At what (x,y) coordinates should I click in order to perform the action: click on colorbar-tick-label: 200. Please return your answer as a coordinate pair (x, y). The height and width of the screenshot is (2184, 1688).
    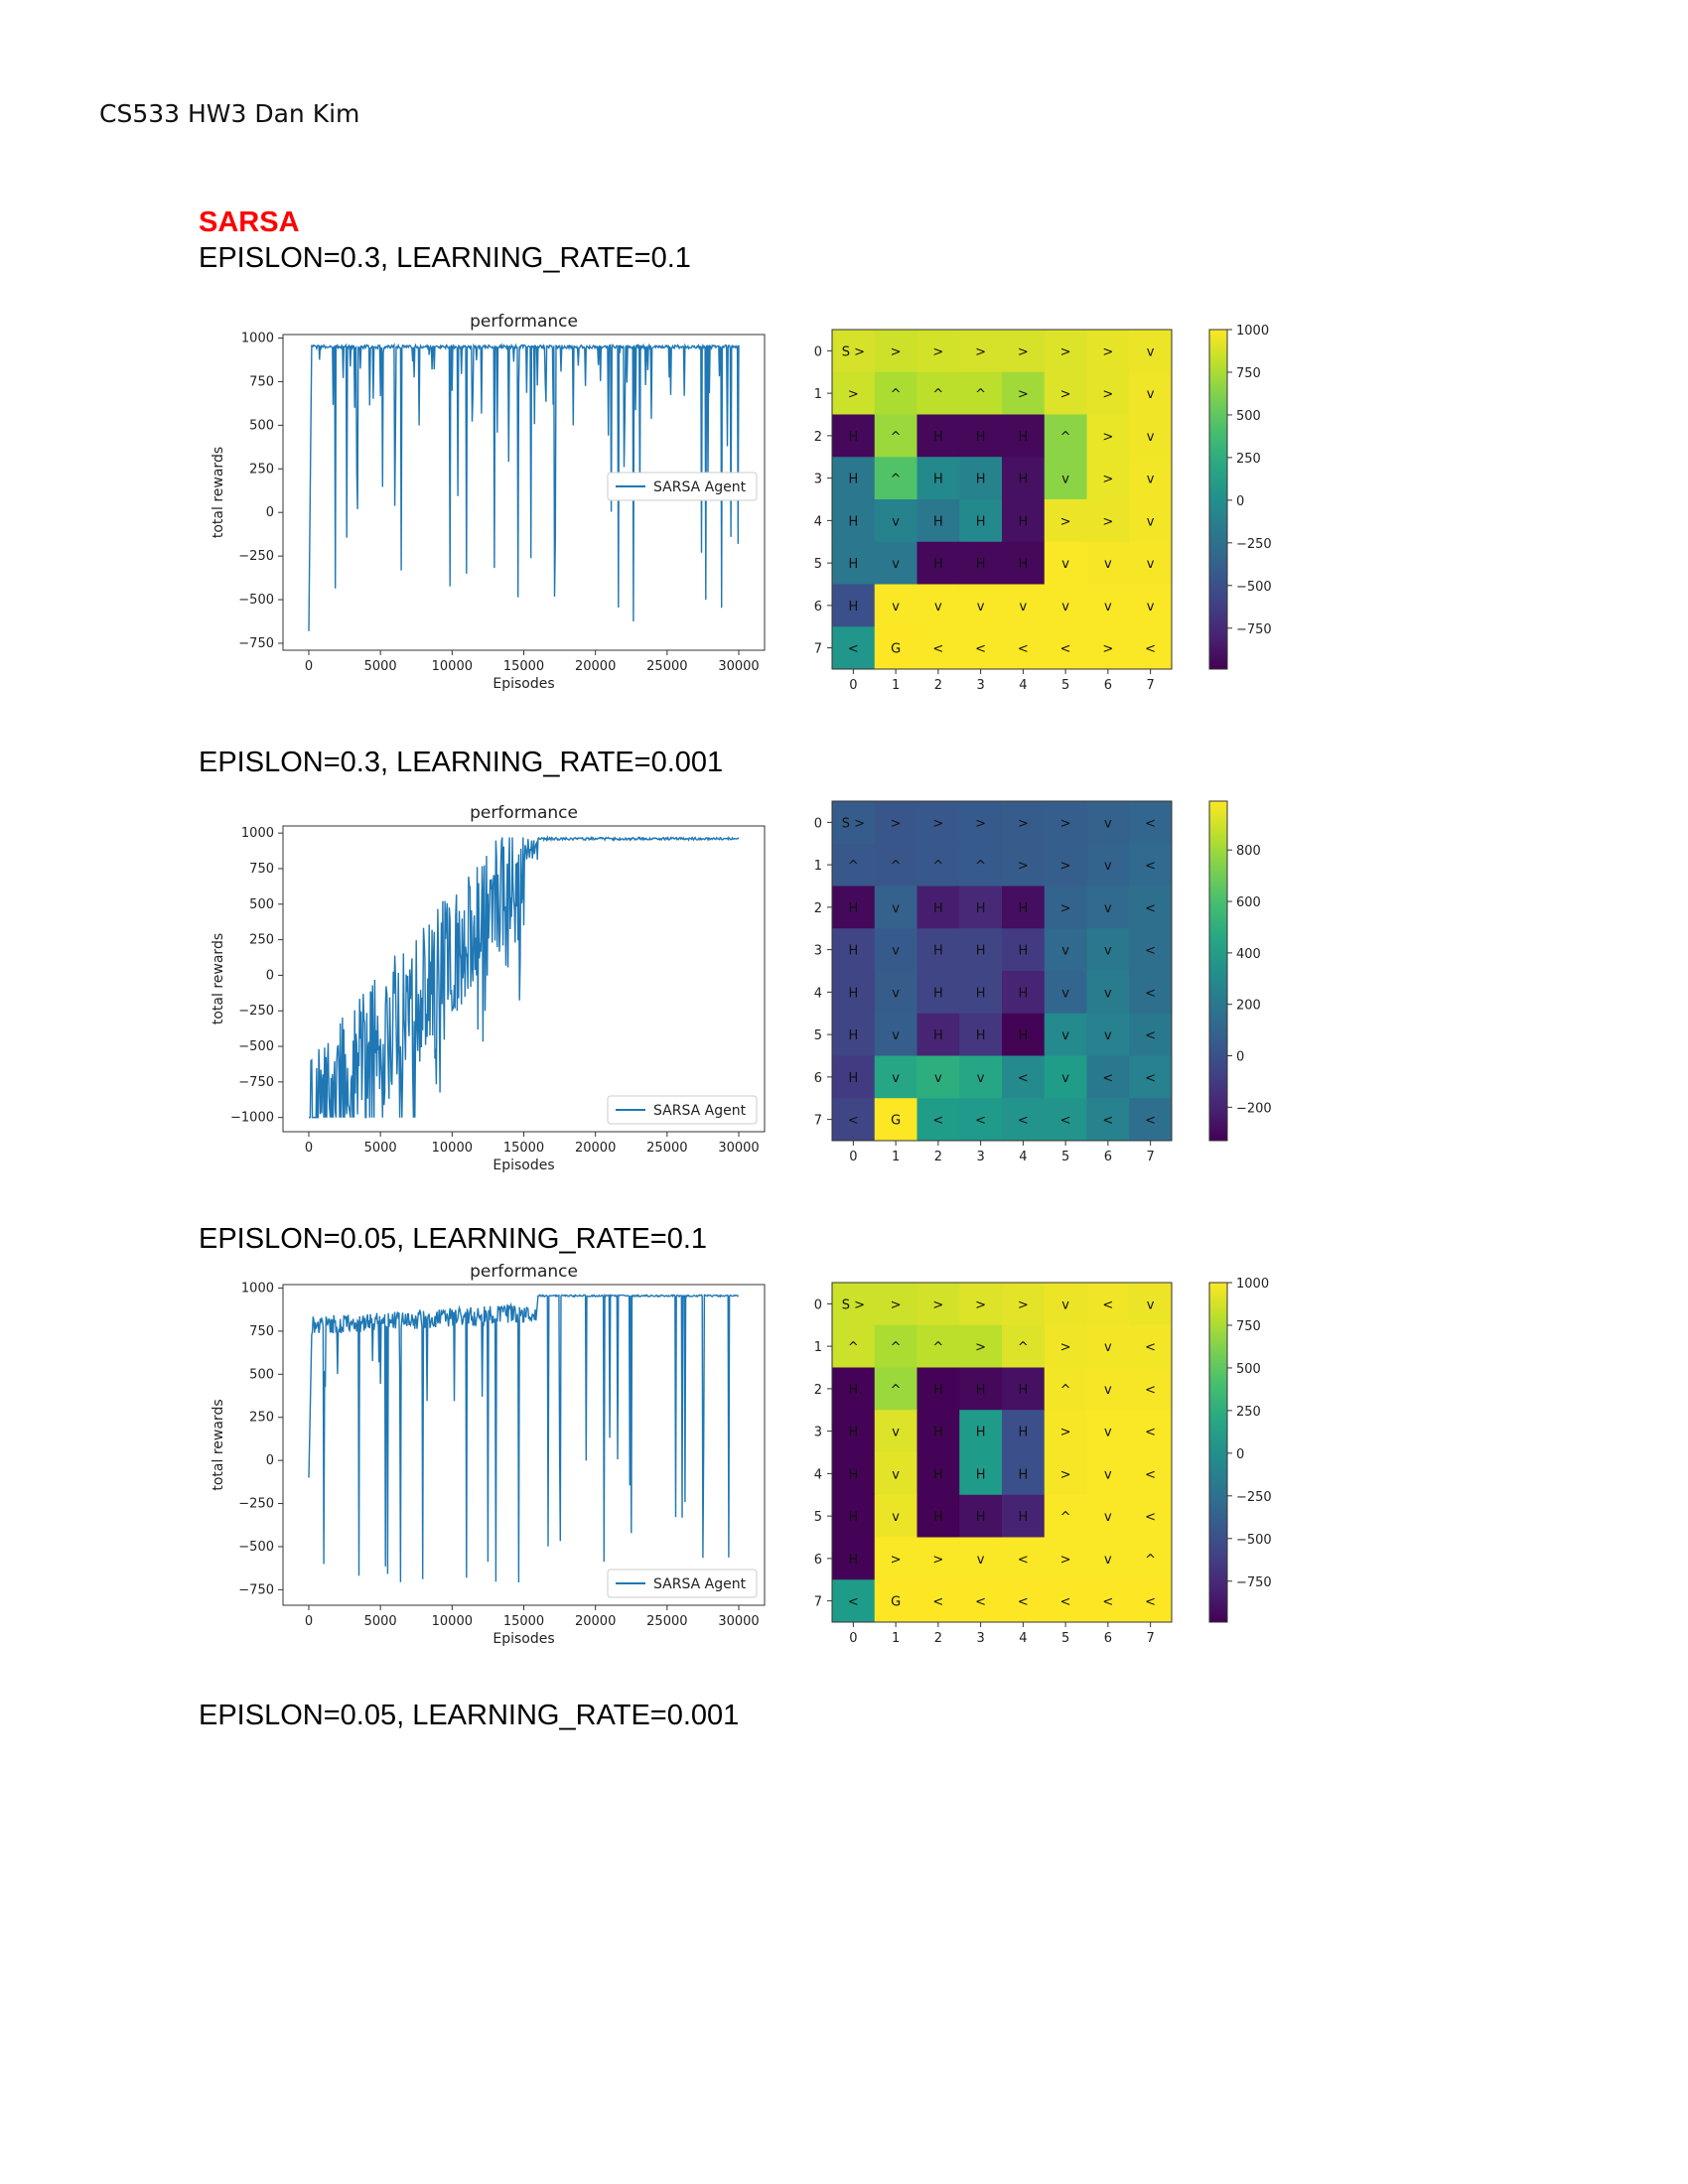
    Looking at the image, I should click on (1248, 1006).